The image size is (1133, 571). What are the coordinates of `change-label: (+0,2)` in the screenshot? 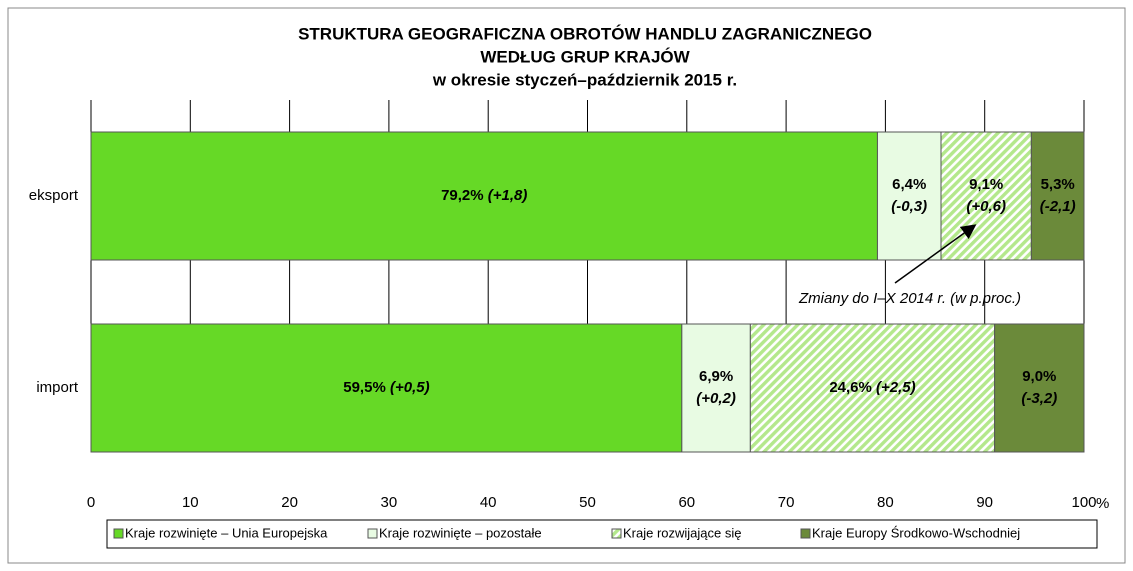 It's located at (716, 398).